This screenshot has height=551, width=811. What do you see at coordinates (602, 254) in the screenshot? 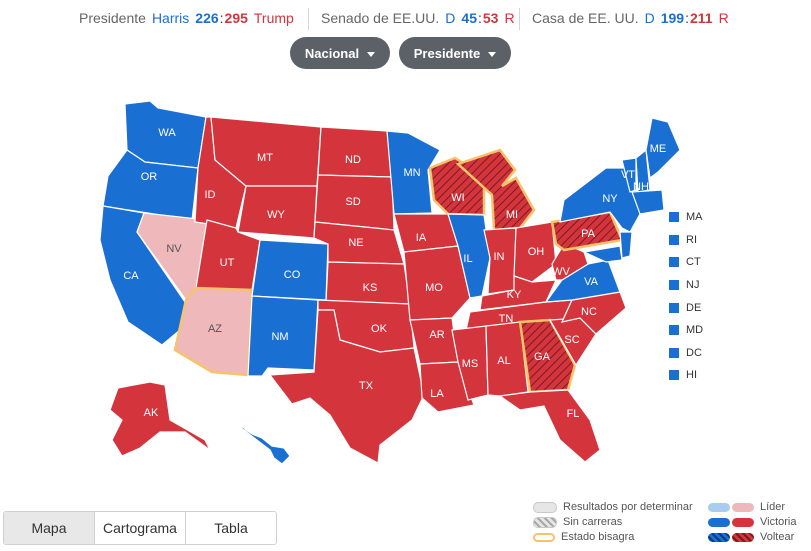
I see `state-md` at bounding box center [602, 254].